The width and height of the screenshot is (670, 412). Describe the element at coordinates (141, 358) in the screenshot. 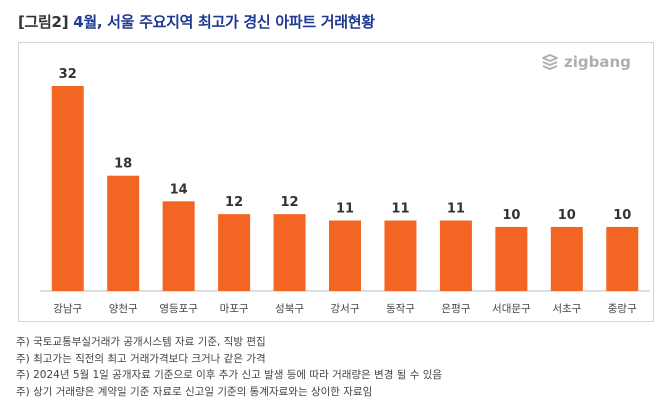

I see `footnote: 주) 최고가는 직전의 최고 거래가격보다 크거나 같은 가격` at that location.